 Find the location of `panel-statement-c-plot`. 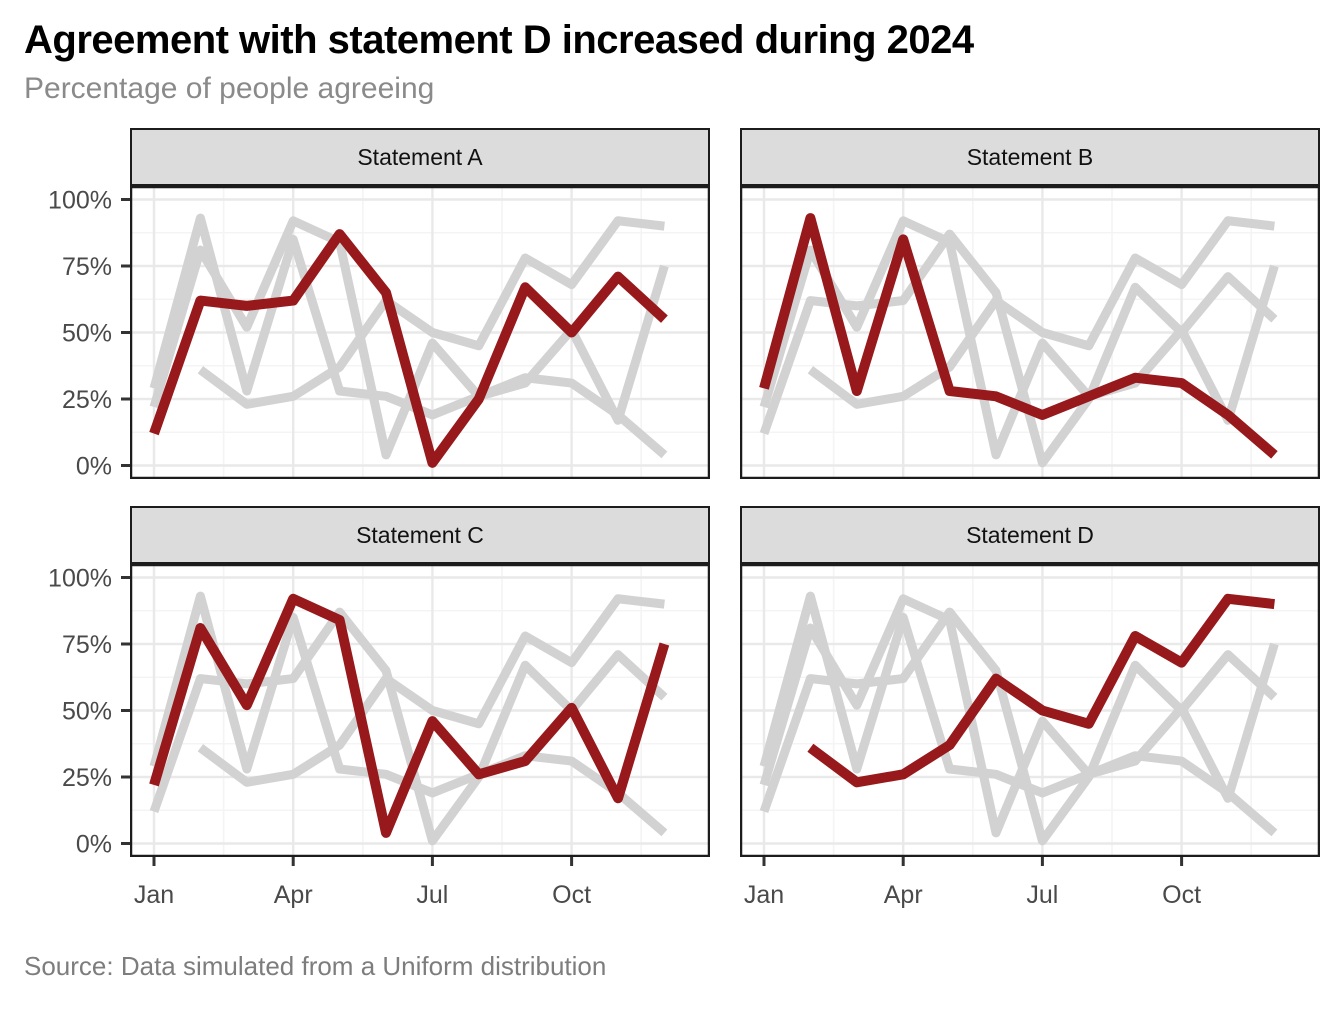

panel-statement-c-plot is located at coordinates (420, 710).